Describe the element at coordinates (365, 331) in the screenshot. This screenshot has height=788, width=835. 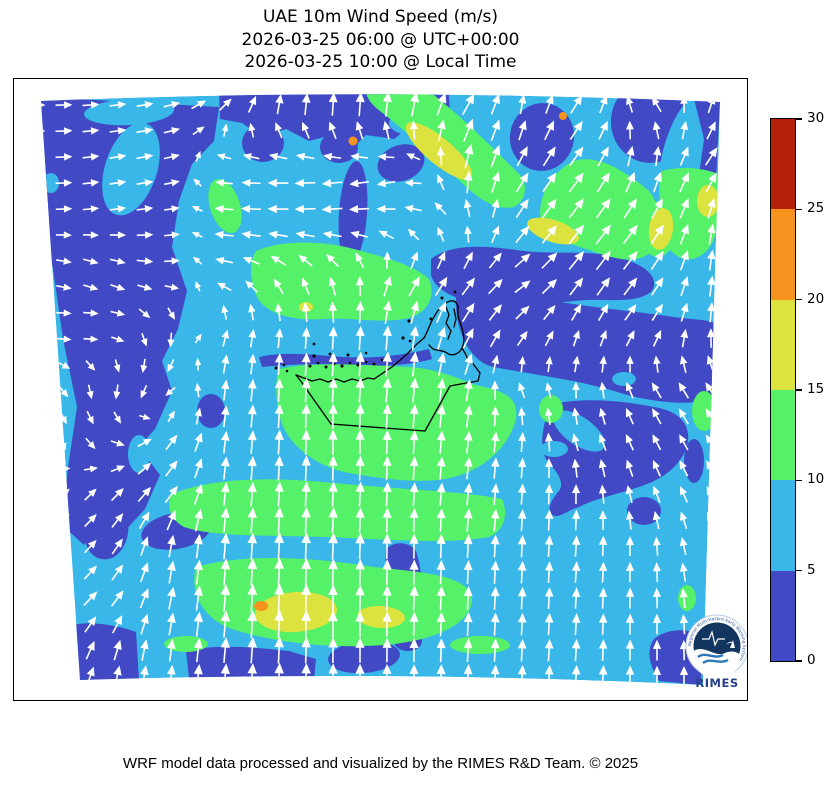
I see `island-dots` at that location.